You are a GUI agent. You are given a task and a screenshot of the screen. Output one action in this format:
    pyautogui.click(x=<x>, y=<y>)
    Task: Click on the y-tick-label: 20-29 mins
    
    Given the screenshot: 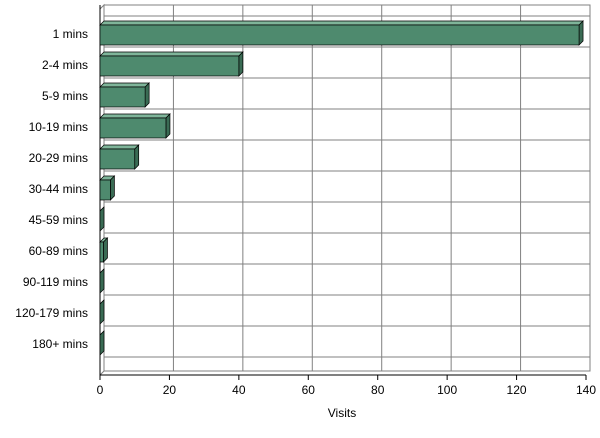 What is the action you would take?
    pyautogui.click(x=58, y=158)
    